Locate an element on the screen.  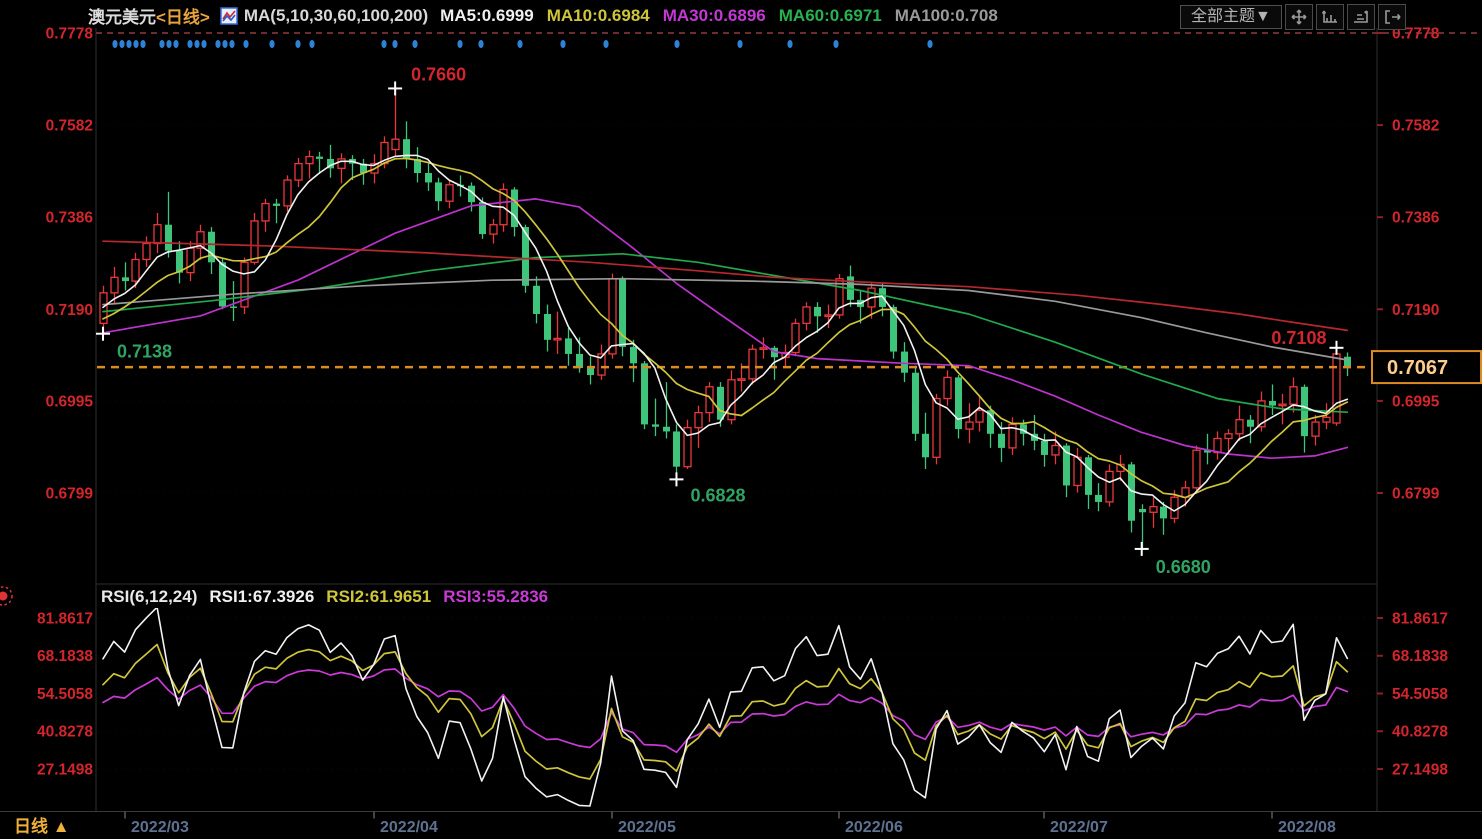
indicator-marker-icon is located at coordinates (6, 596).